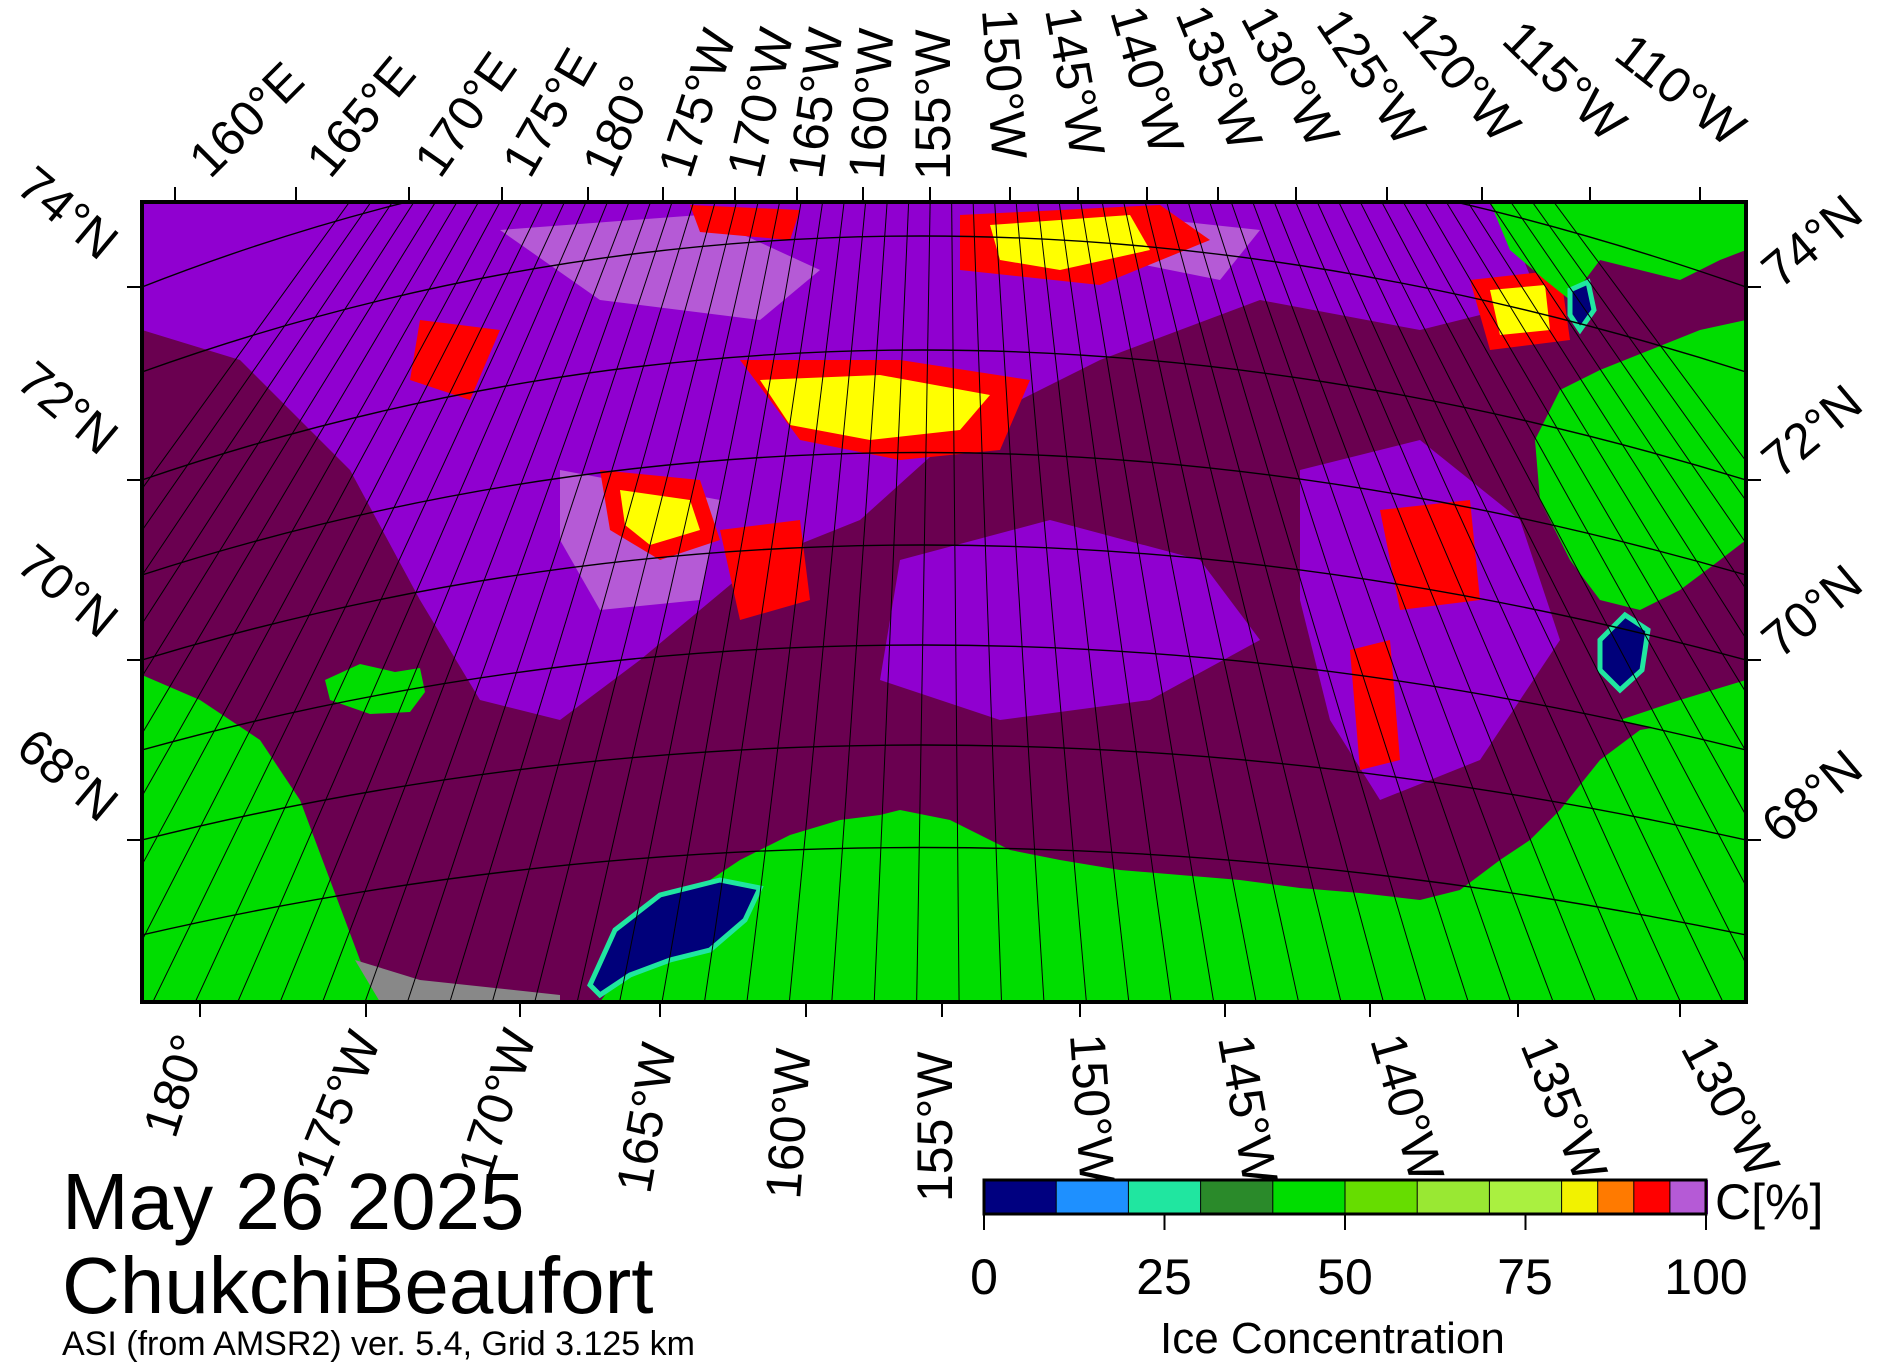 The image size is (1890, 1370). I want to click on ice-band-mid, so click(1070, 620).